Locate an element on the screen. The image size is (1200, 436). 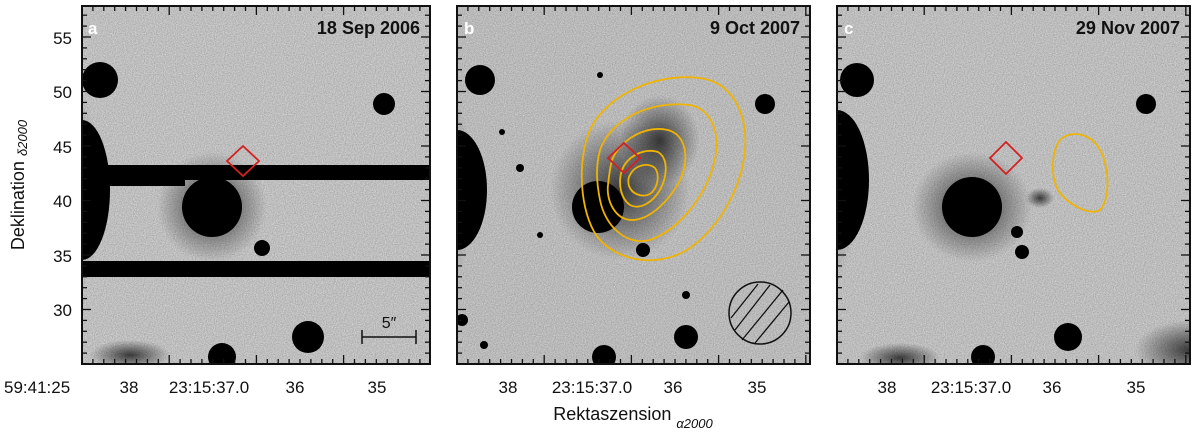
y-axis-label: Deklinationδ2000 is located at coordinates (19, 184).